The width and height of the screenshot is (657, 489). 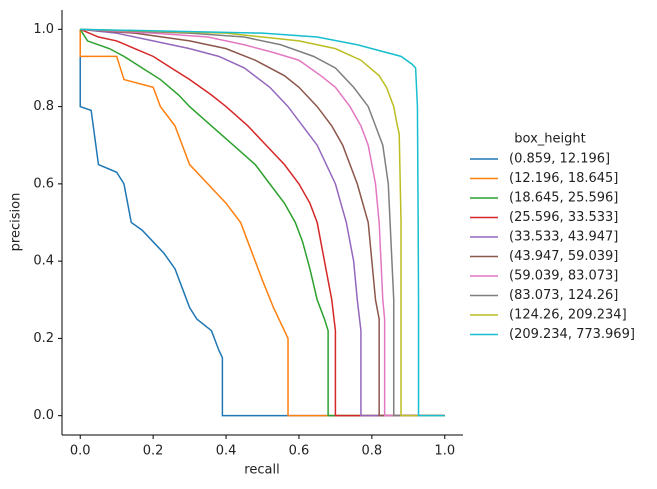 What do you see at coordinates (568, 315) in the screenshot?
I see `legend-label: (124.26, 209.234]` at bounding box center [568, 315].